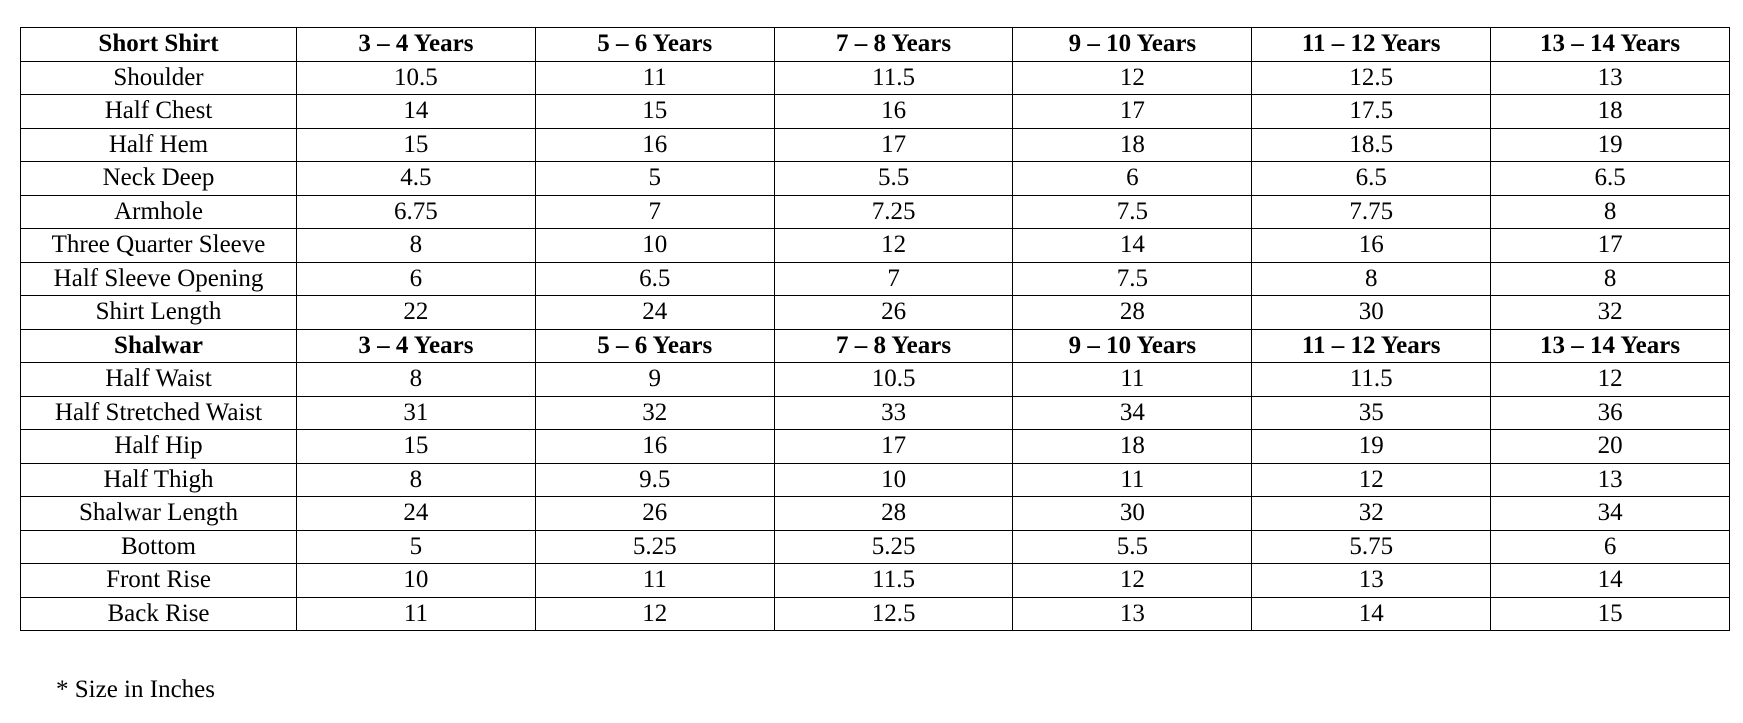  What do you see at coordinates (1610, 446) in the screenshot?
I see `table-cell: 20` at bounding box center [1610, 446].